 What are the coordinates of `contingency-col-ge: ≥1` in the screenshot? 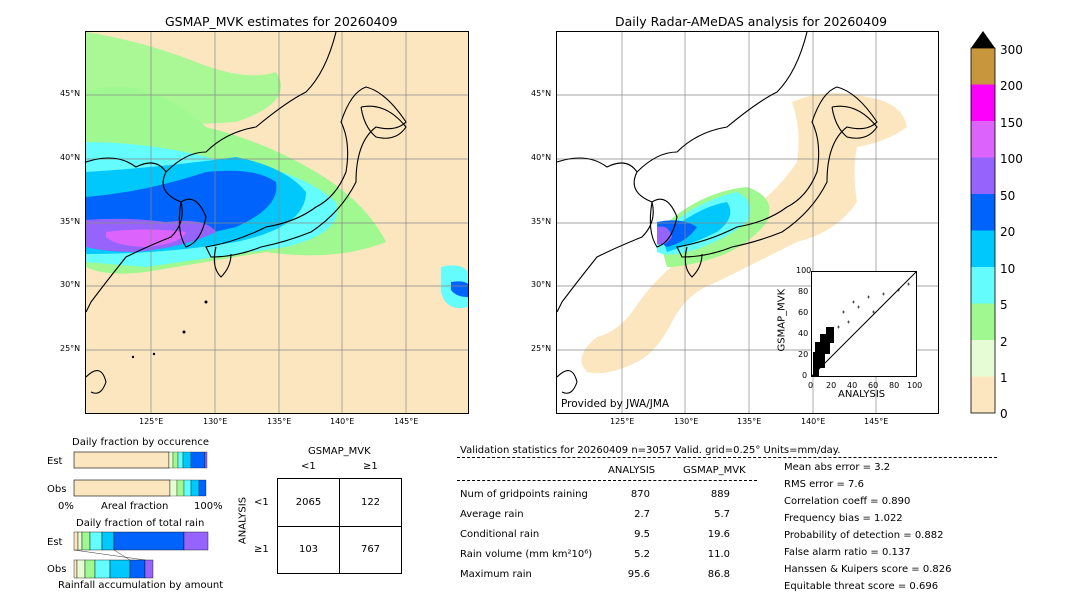 It's located at (370, 466).